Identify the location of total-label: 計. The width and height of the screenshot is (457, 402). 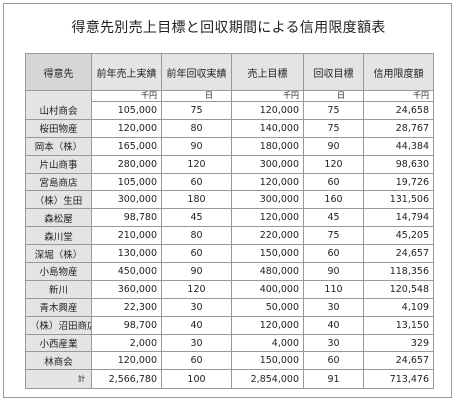
(58, 379).